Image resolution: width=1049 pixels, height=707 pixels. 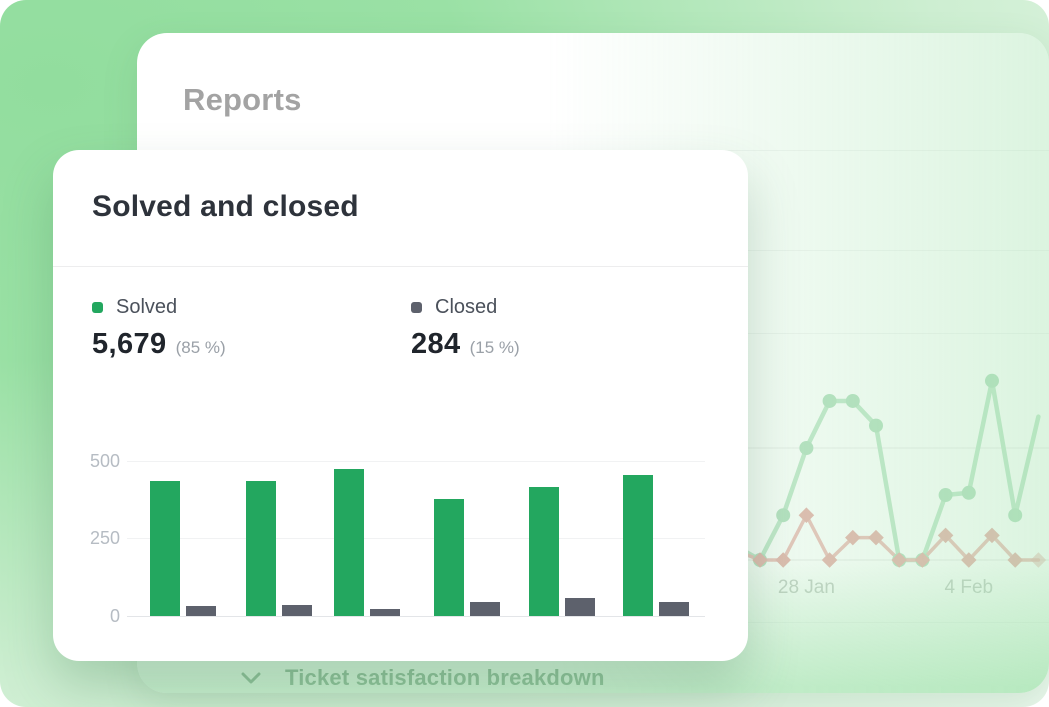 I want to click on legend-item-closed: Closed 284 (15 %), so click(x=465, y=328).